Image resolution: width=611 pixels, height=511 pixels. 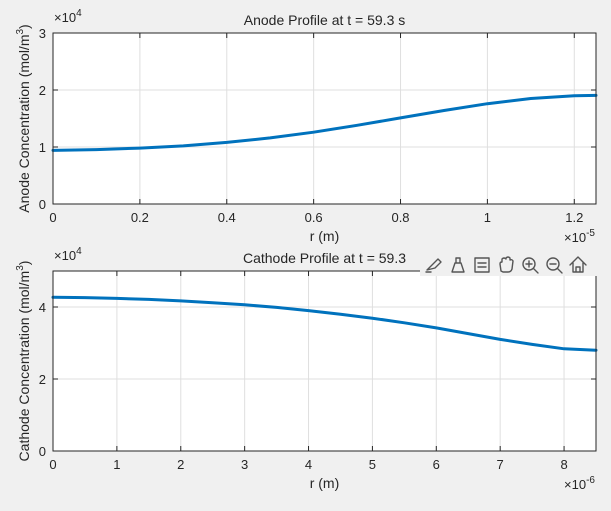 What do you see at coordinates (20, 268) in the screenshot?
I see `cathode-y-axis-label-superscript: 3` at bounding box center [20, 268].